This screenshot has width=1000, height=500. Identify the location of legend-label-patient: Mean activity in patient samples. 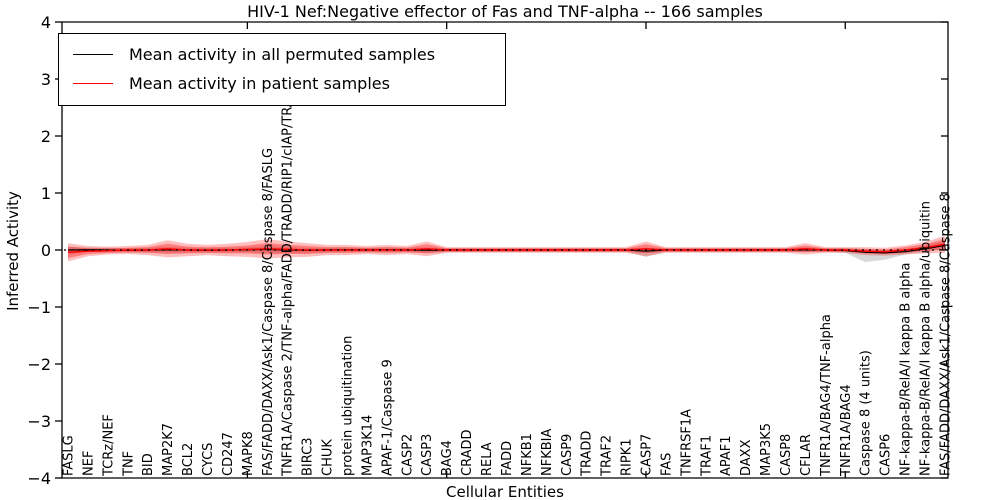
(259, 83).